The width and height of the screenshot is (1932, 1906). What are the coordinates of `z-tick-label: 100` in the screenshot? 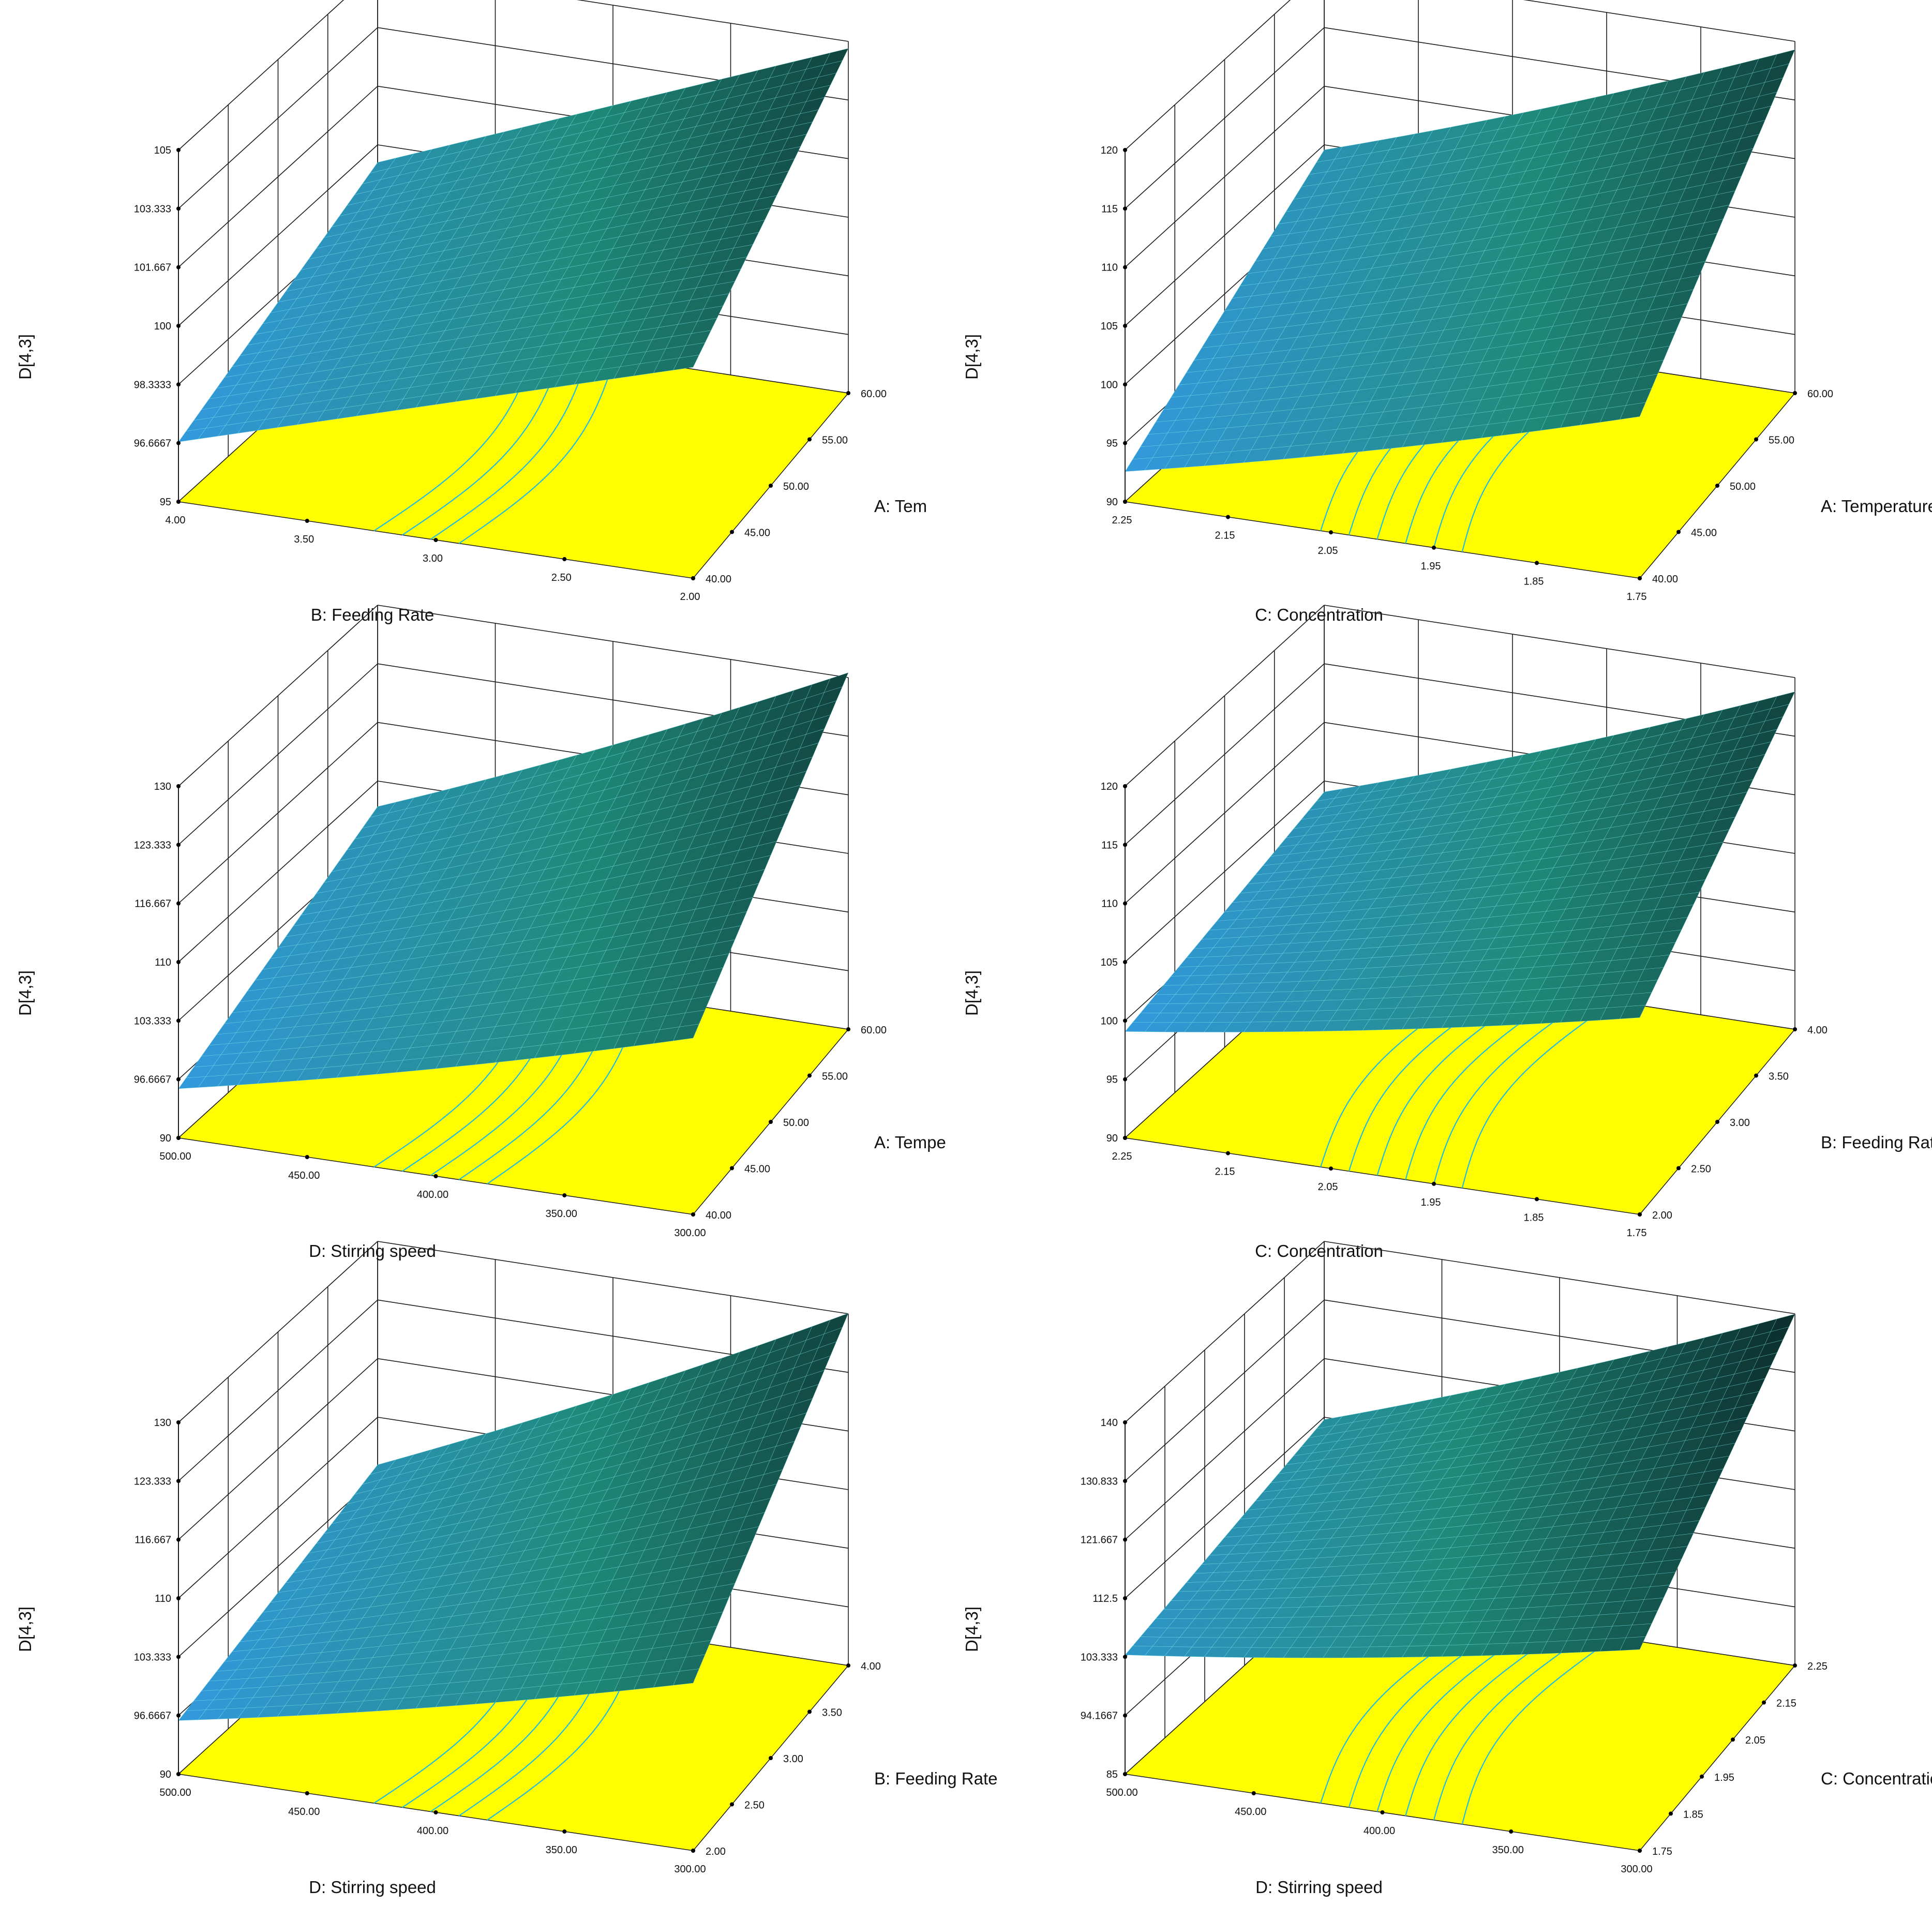 It's located at (1109, 385).